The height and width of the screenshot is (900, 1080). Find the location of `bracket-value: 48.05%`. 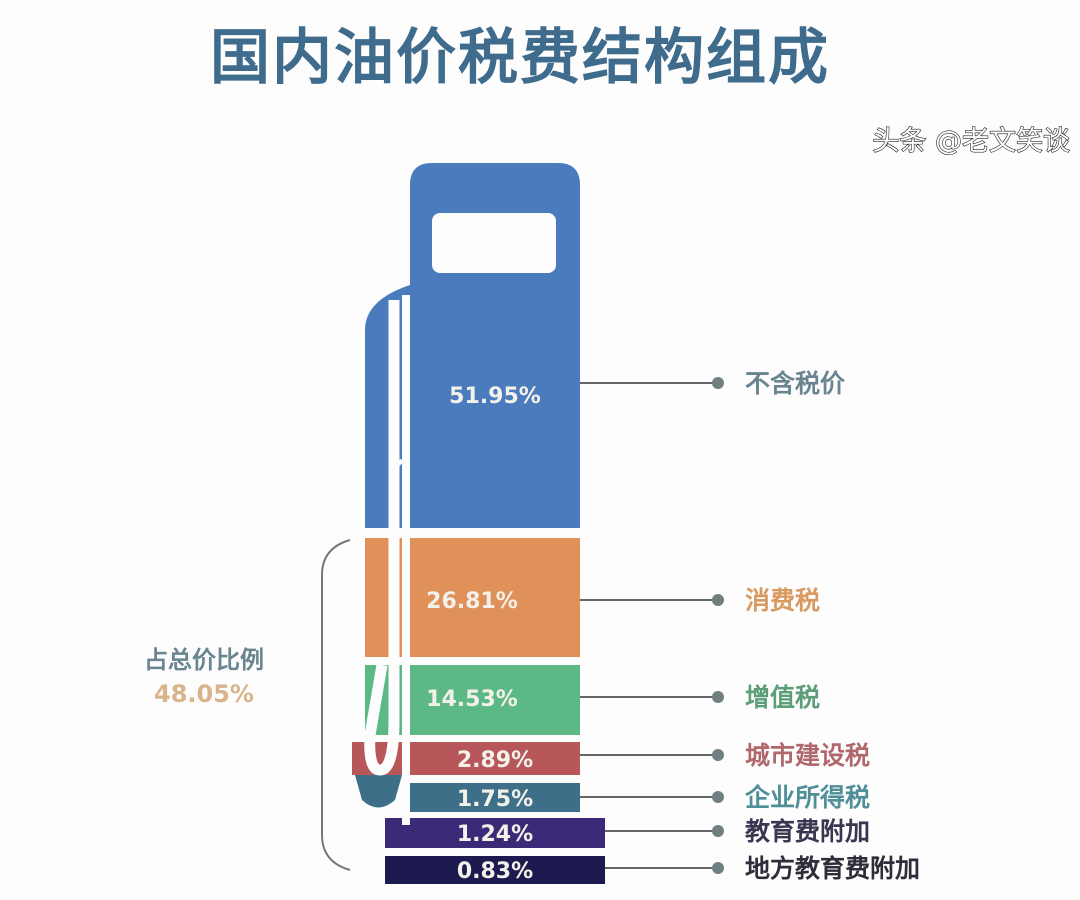

bracket-value: 48.05% is located at coordinates (204, 694).